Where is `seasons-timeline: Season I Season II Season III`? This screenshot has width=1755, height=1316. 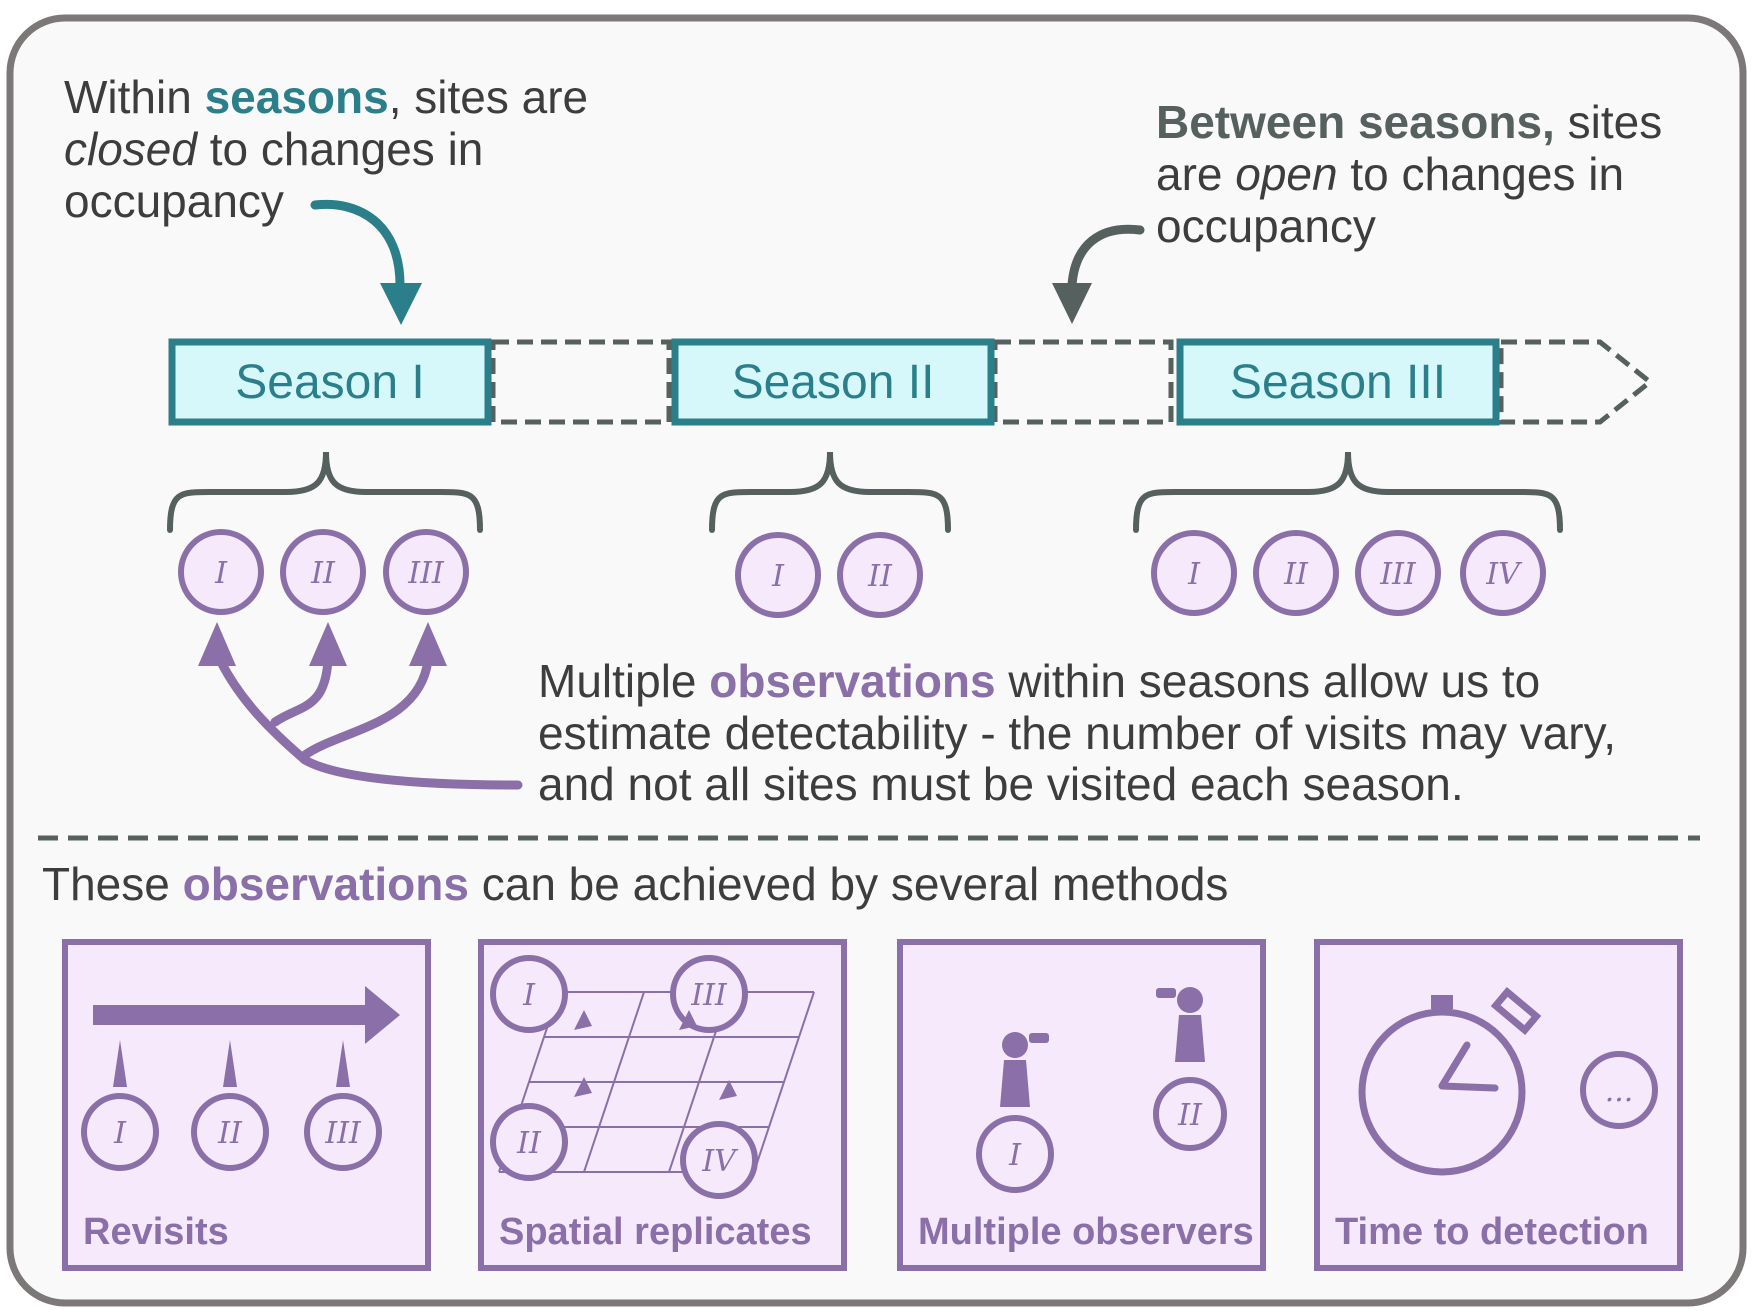
seasons-timeline: Season I Season II Season III is located at coordinates (834, 382).